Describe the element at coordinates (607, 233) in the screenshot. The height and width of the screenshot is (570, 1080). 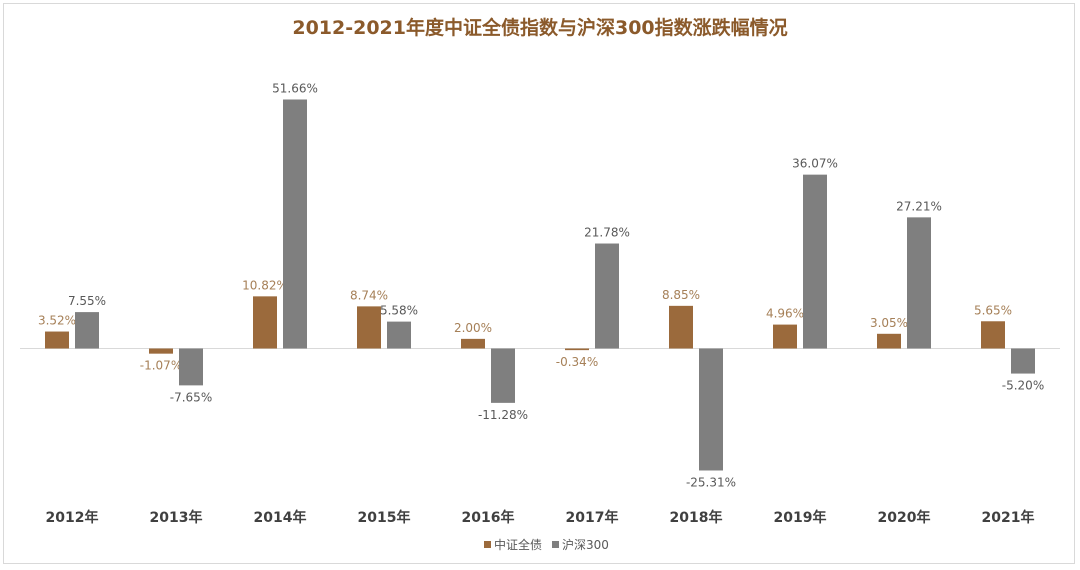
I see `data-label: 21.78%` at that location.